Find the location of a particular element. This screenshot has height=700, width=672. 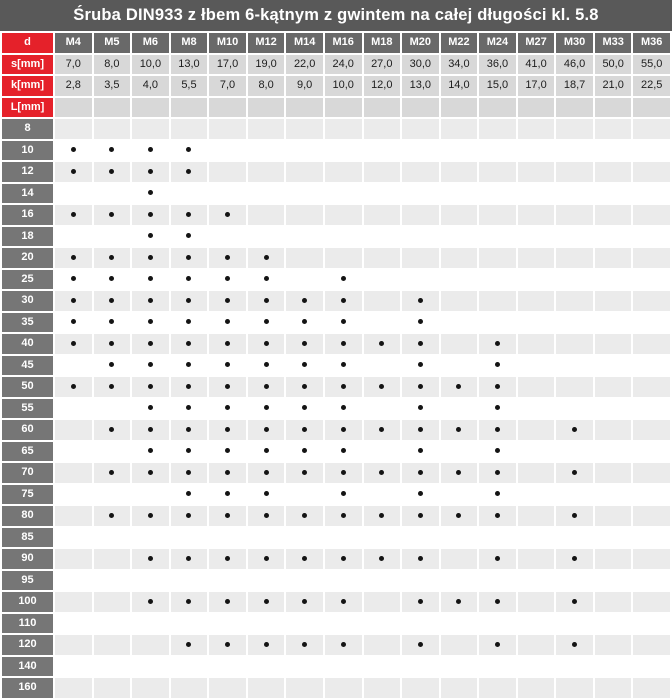

availability-cell-M10-L50 is located at coordinates (227, 387).